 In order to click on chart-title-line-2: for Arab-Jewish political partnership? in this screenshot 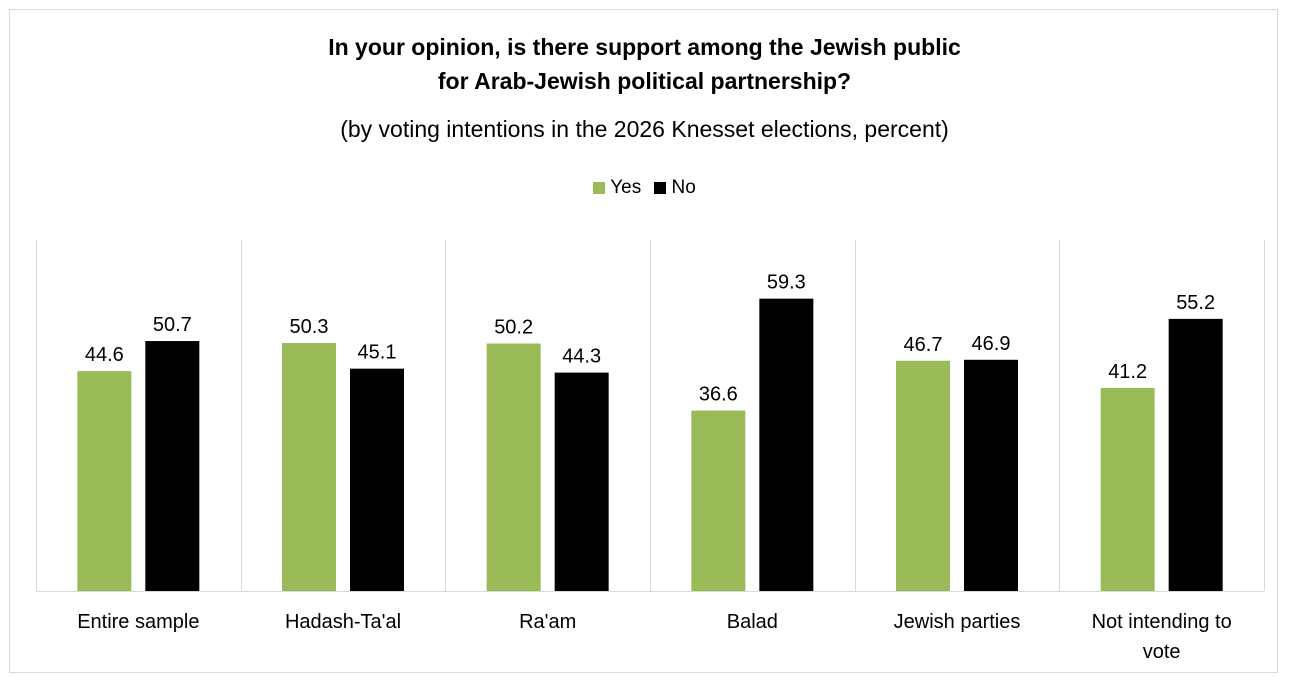, I will do `click(644, 81)`.